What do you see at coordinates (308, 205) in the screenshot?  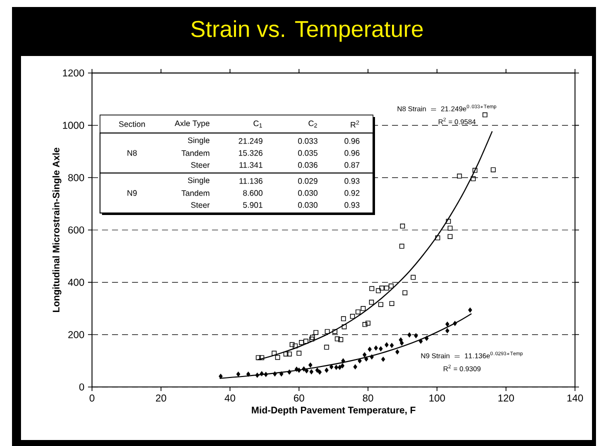 I see `annotation: 0.030` at bounding box center [308, 205].